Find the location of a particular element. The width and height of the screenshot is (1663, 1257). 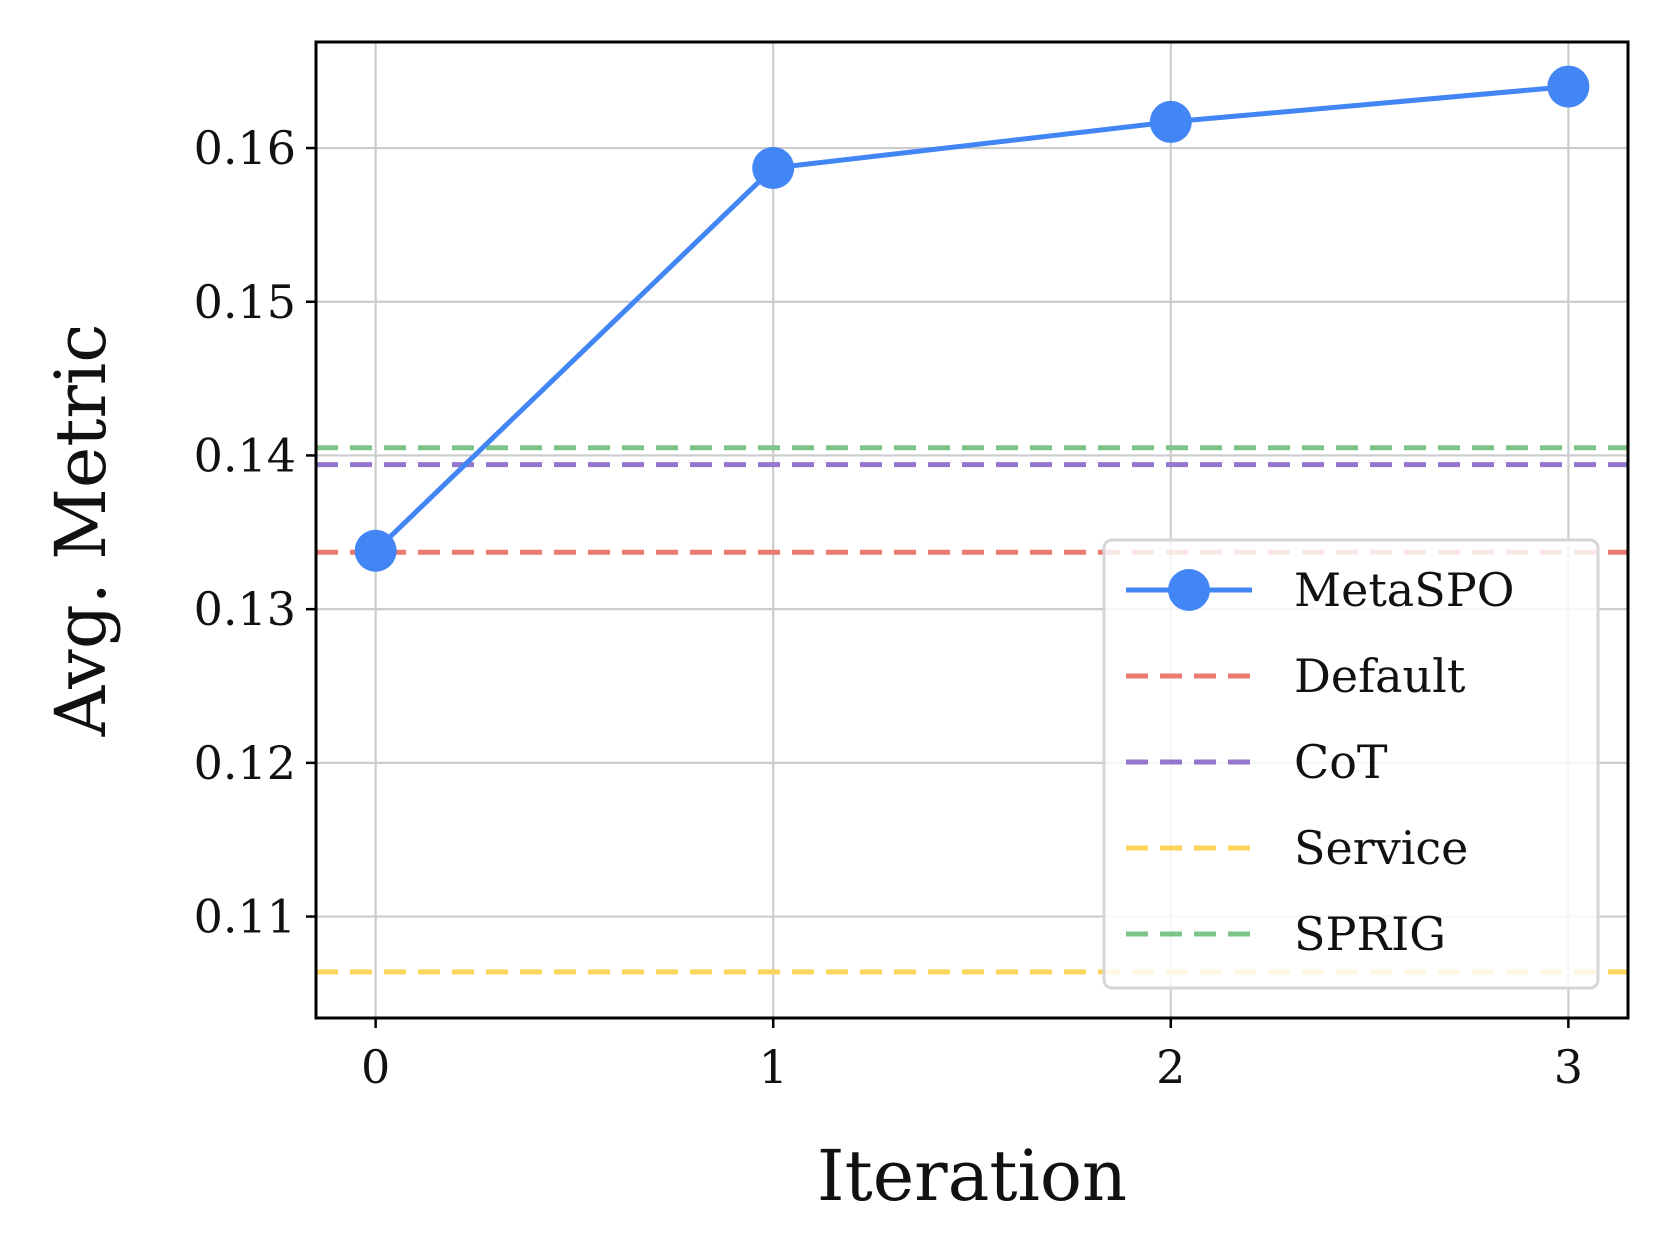

legend: MetaSPO Default CoT Service SPRIG is located at coordinates (1351, 764).